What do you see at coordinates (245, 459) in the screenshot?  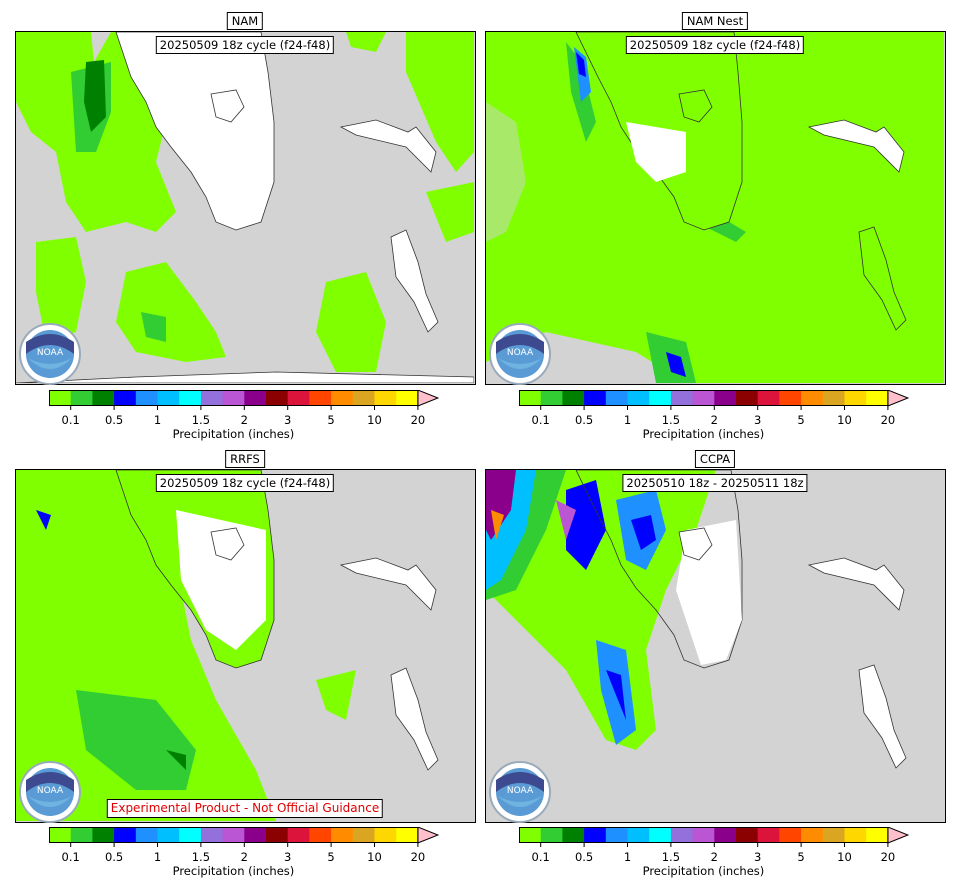 I see `panel-title-rrfs: RRFS` at bounding box center [245, 459].